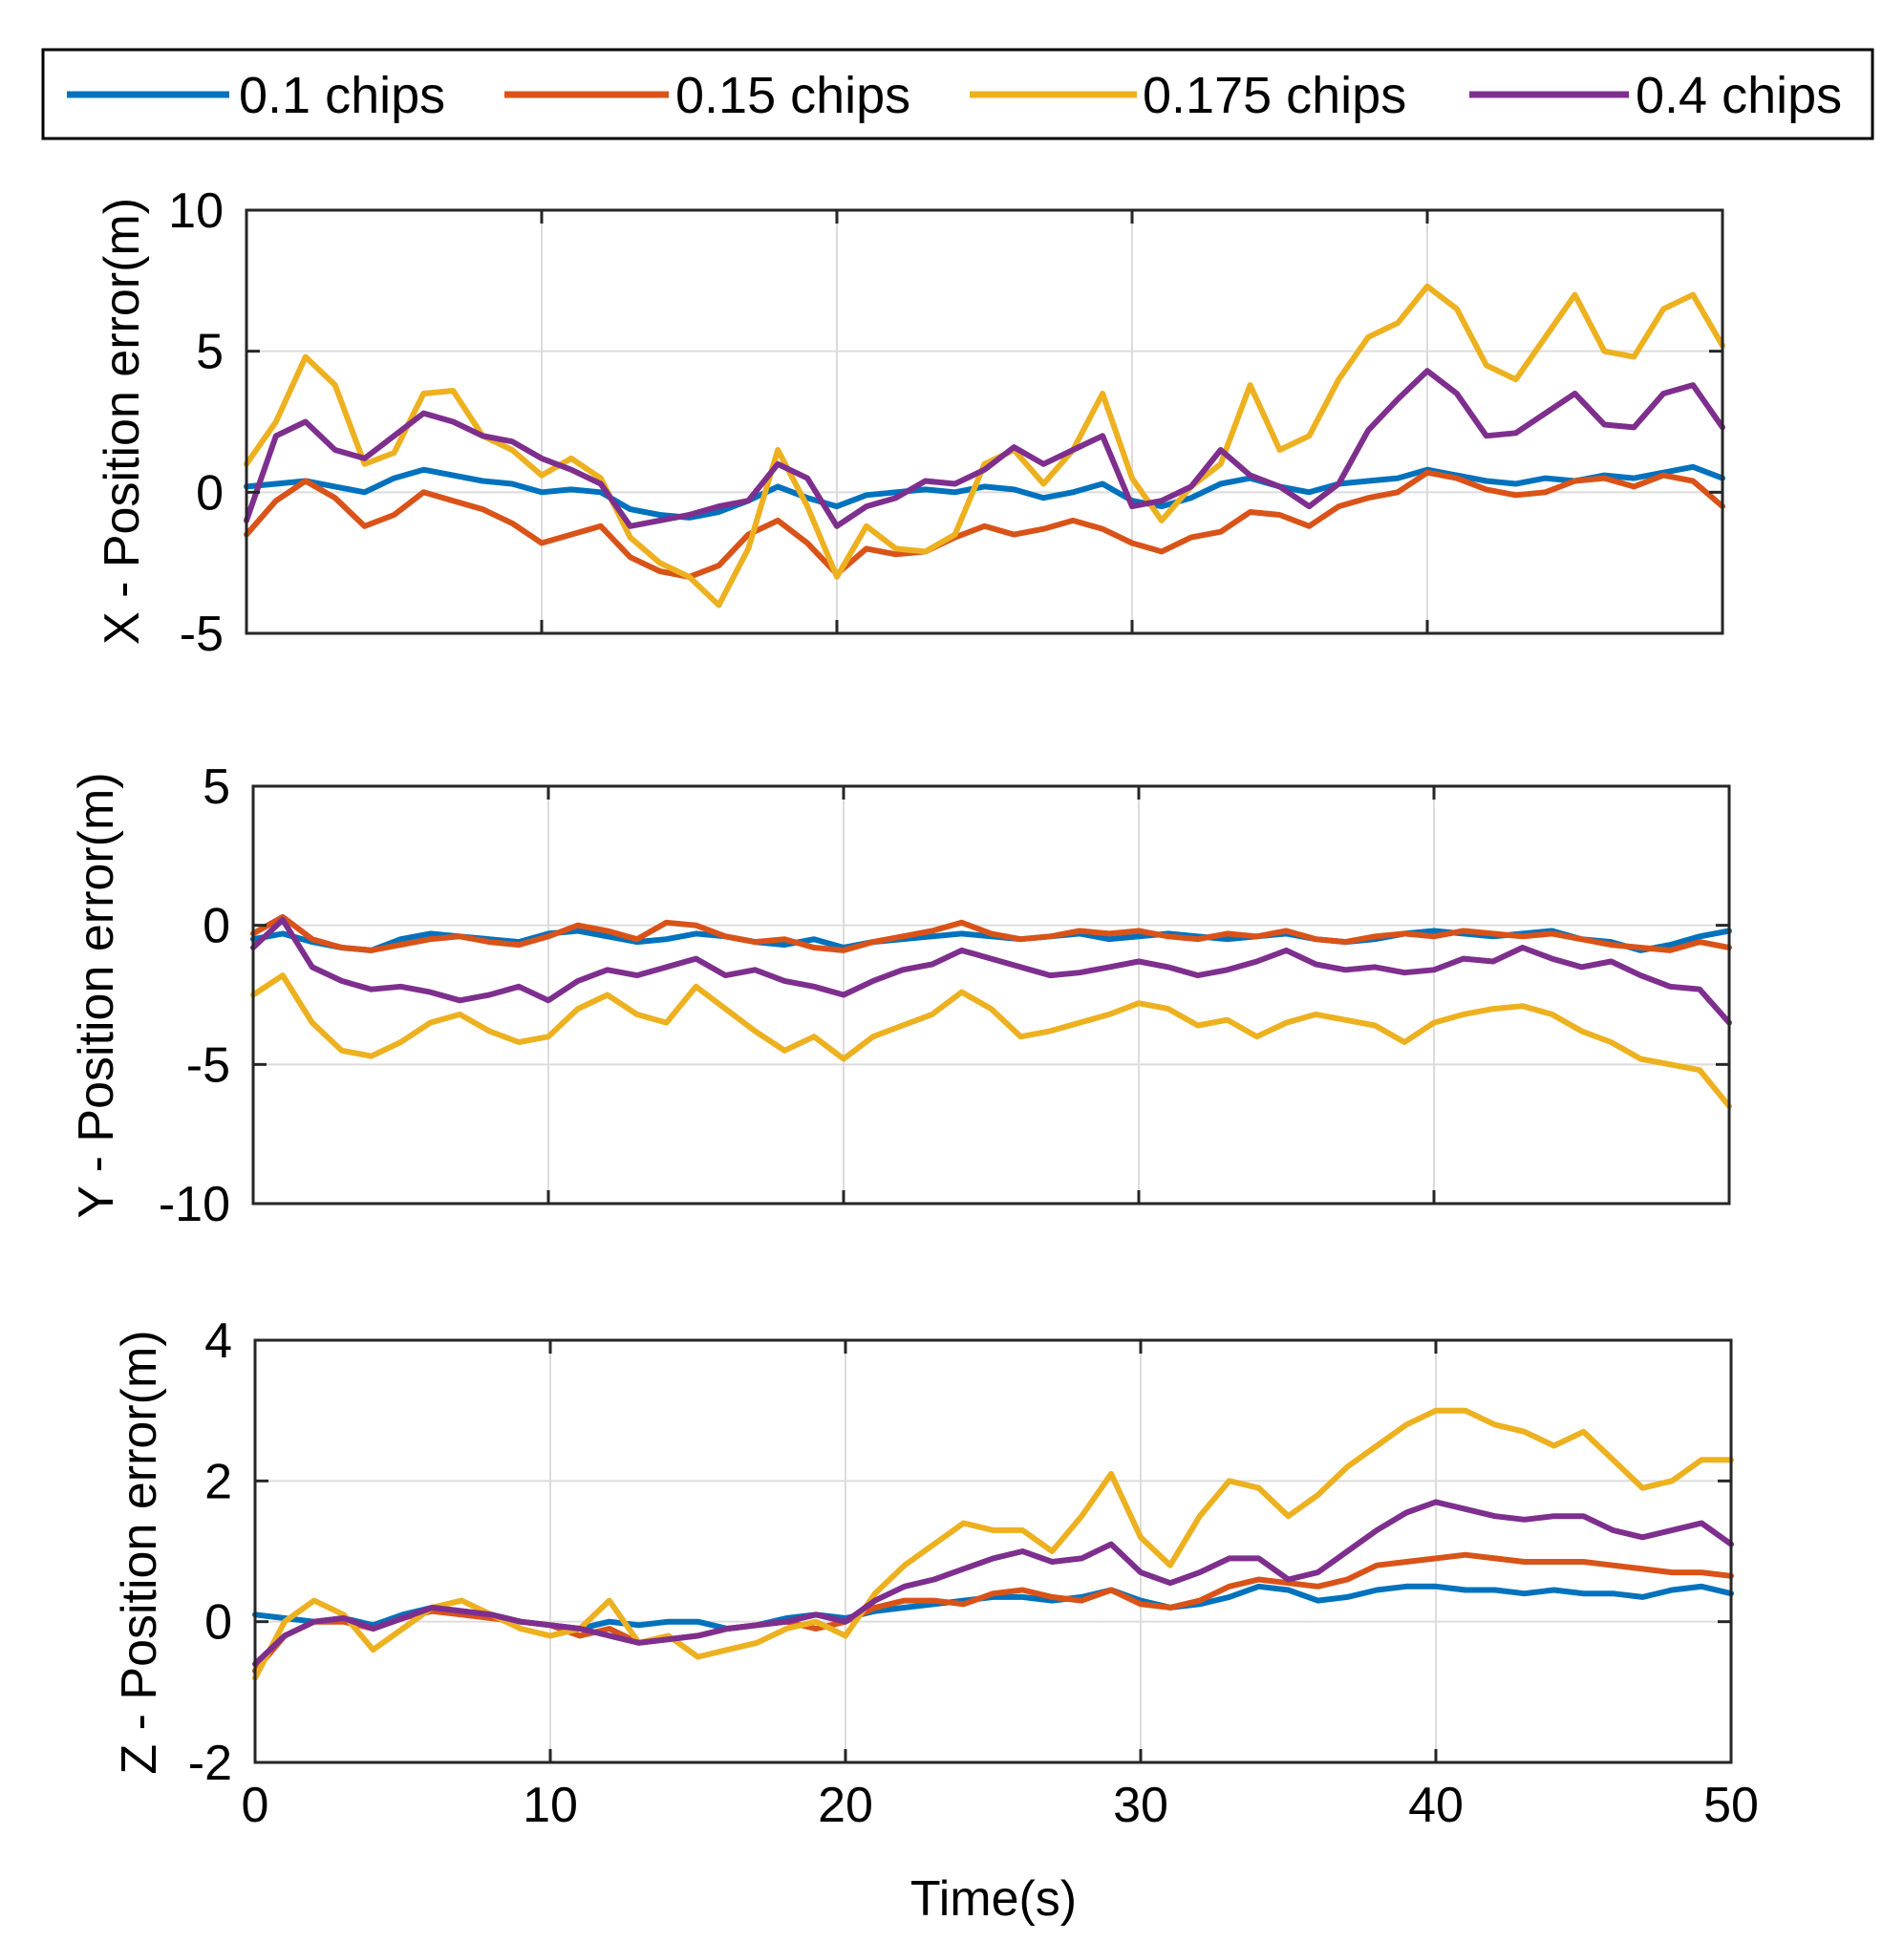  Describe the element at coordinates (97, 995) in the screenshot. I see `y-axis-label-y: Y - Position error(m)` at that location.